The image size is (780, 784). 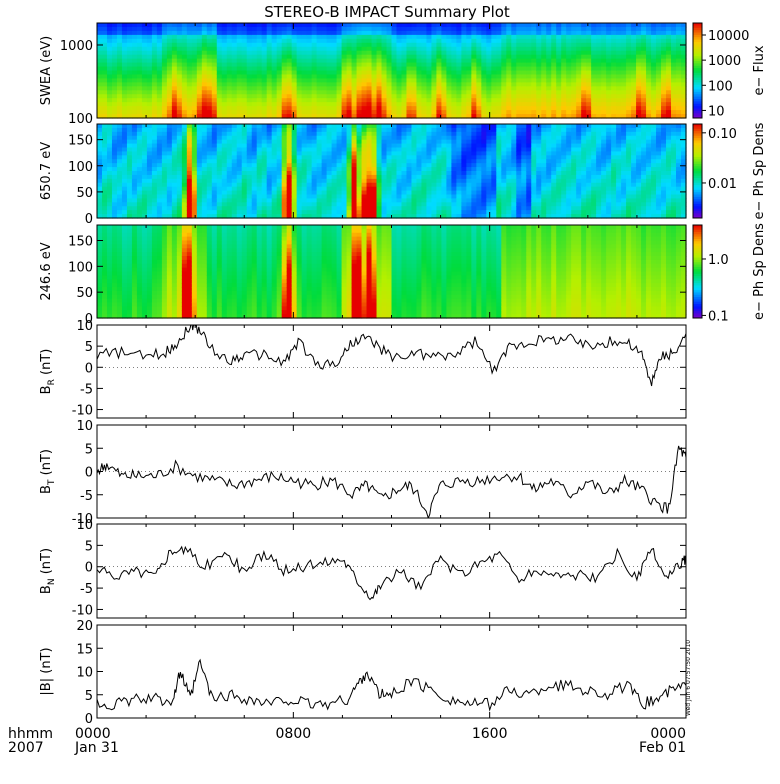 I want to click on series-line-br, so click(x=391, y=353).